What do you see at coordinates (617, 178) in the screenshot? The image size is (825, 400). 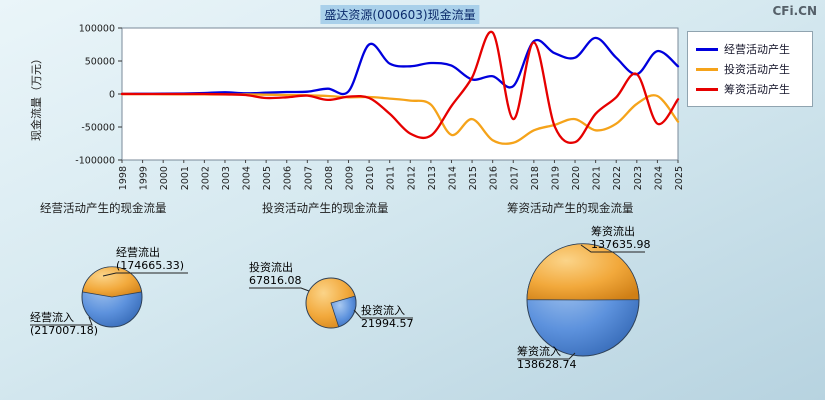 I see `x-tick-label: 2022` at bounding box center [617, 178].